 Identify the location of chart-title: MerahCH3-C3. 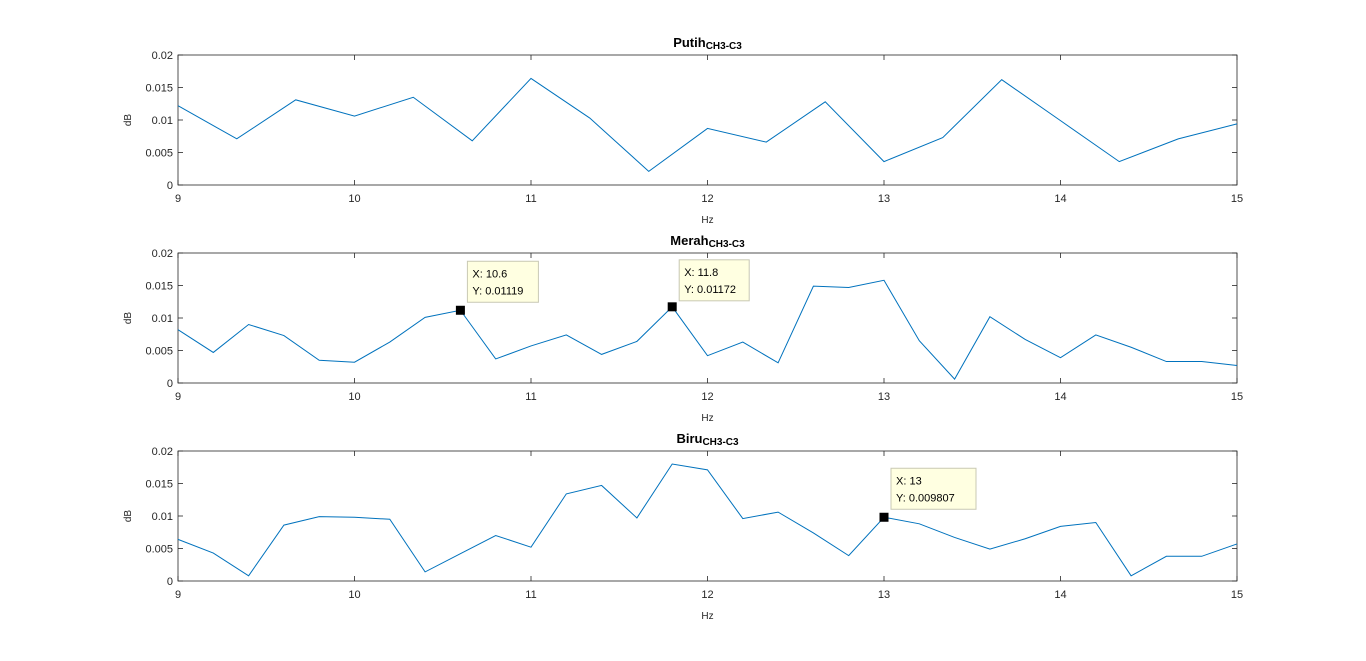
(707, 241).